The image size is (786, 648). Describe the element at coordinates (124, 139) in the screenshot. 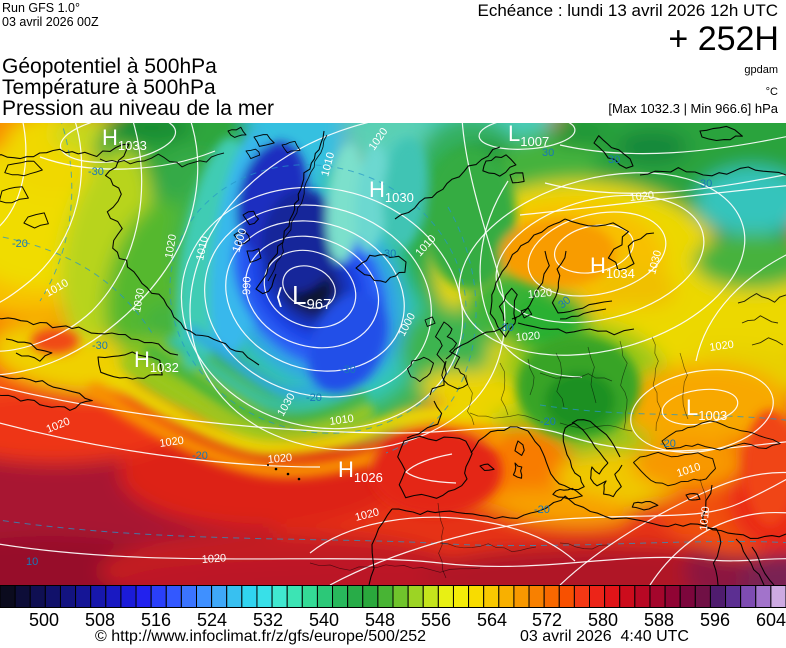

I see `svg-text: H1033` at that location.